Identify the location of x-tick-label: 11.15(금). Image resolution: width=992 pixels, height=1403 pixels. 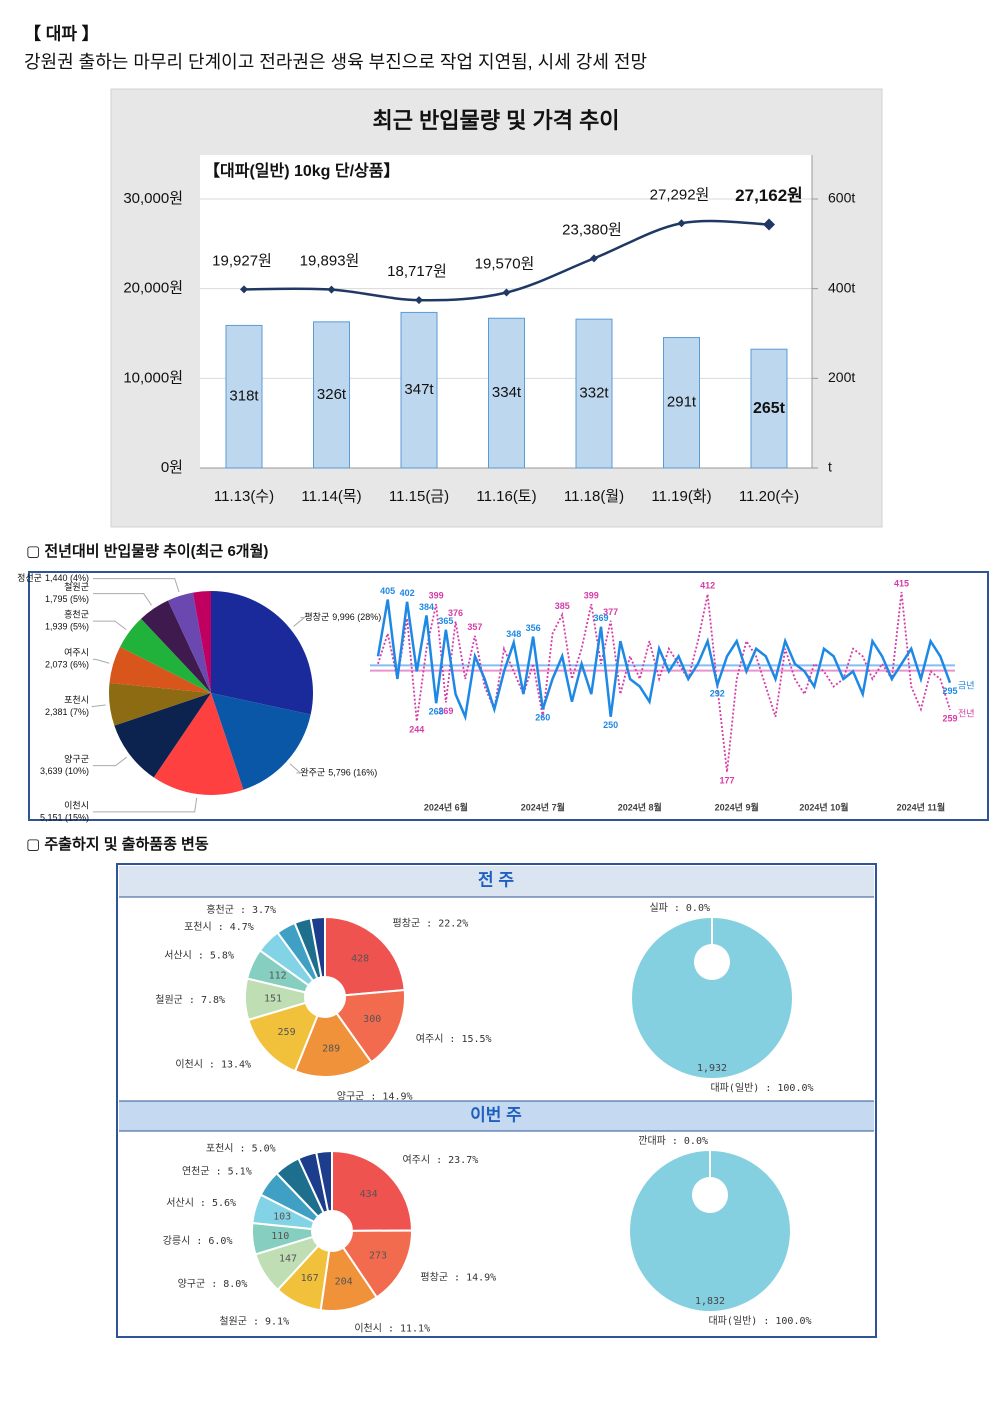
(419, 496).